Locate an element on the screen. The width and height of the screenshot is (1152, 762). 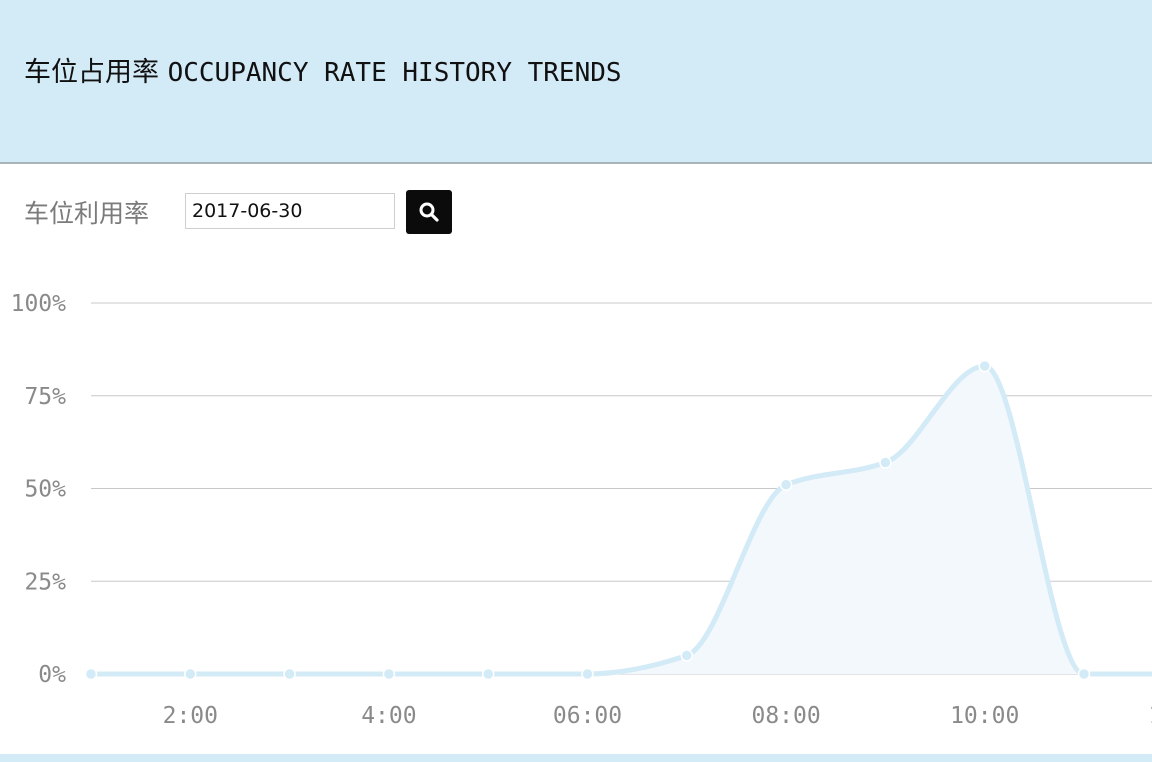
title-en: OCCUPANCY RATE HISTORY TRENDS is located at coordinates (394, 73).